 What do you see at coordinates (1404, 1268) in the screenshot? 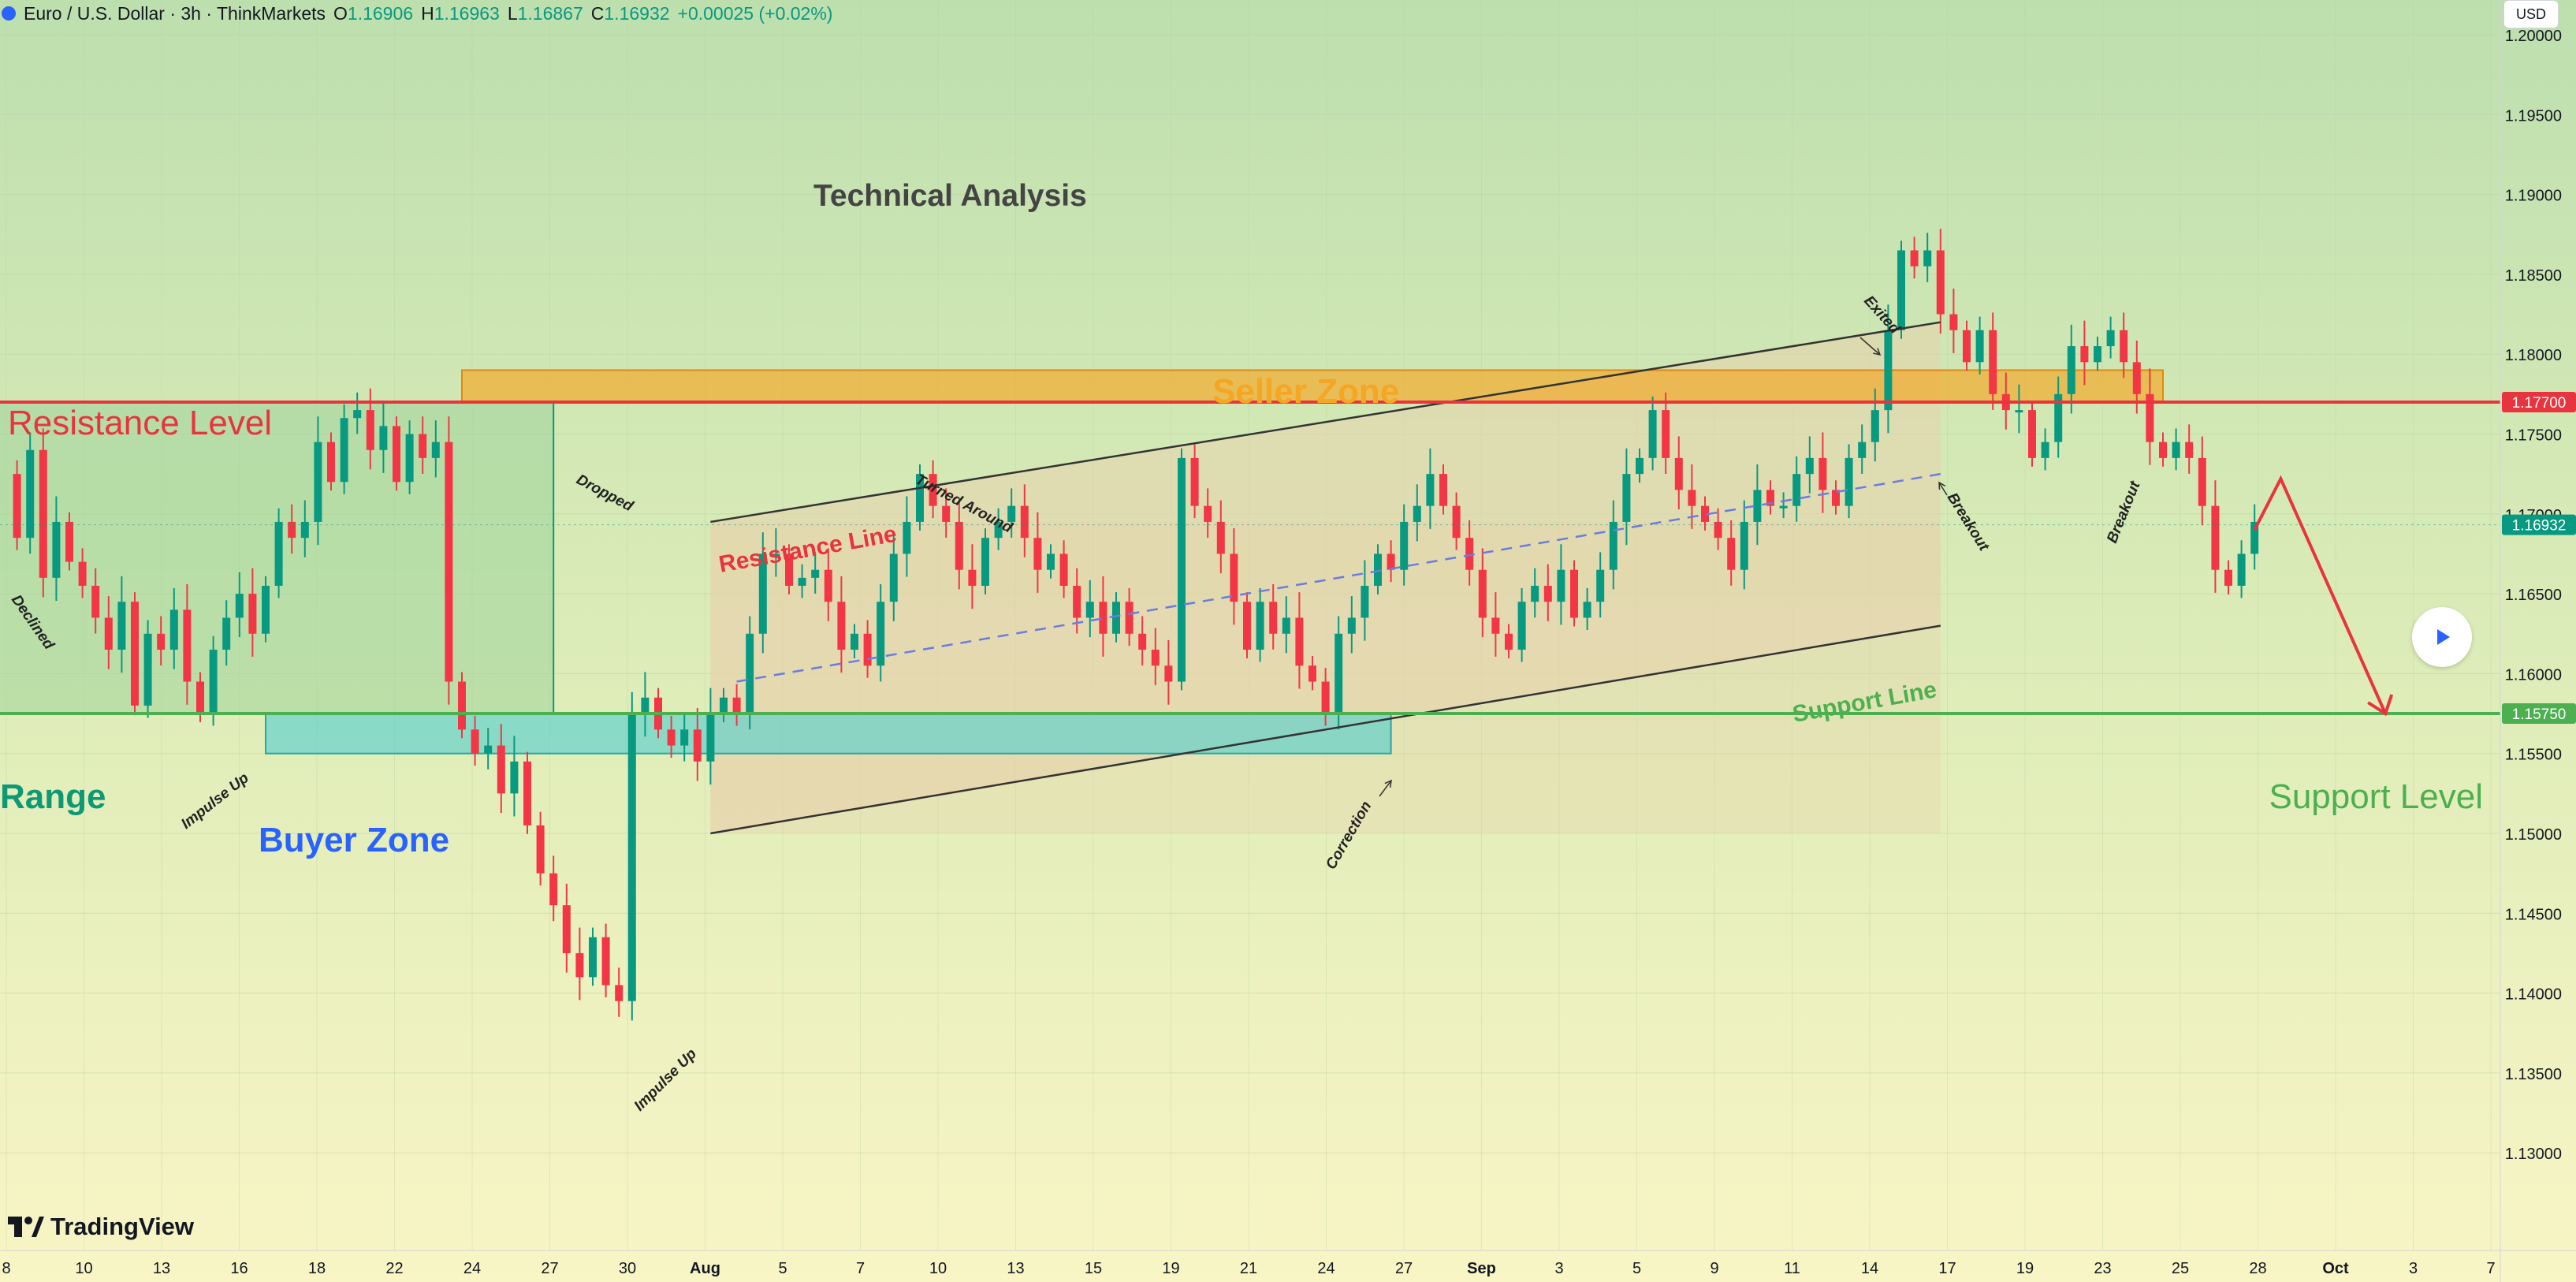
I see `time-tick-label: 27` at bounding box center [1404, 1268].